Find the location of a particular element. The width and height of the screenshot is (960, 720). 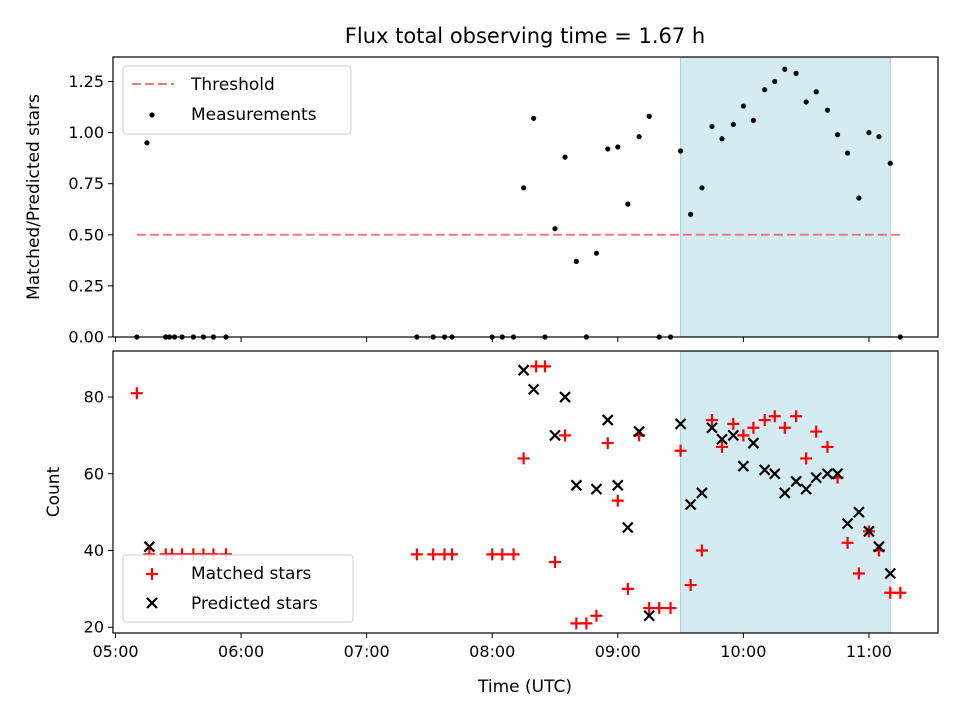

ratio-y-tick-label: 0.25 is located at coordinates (86, 285).